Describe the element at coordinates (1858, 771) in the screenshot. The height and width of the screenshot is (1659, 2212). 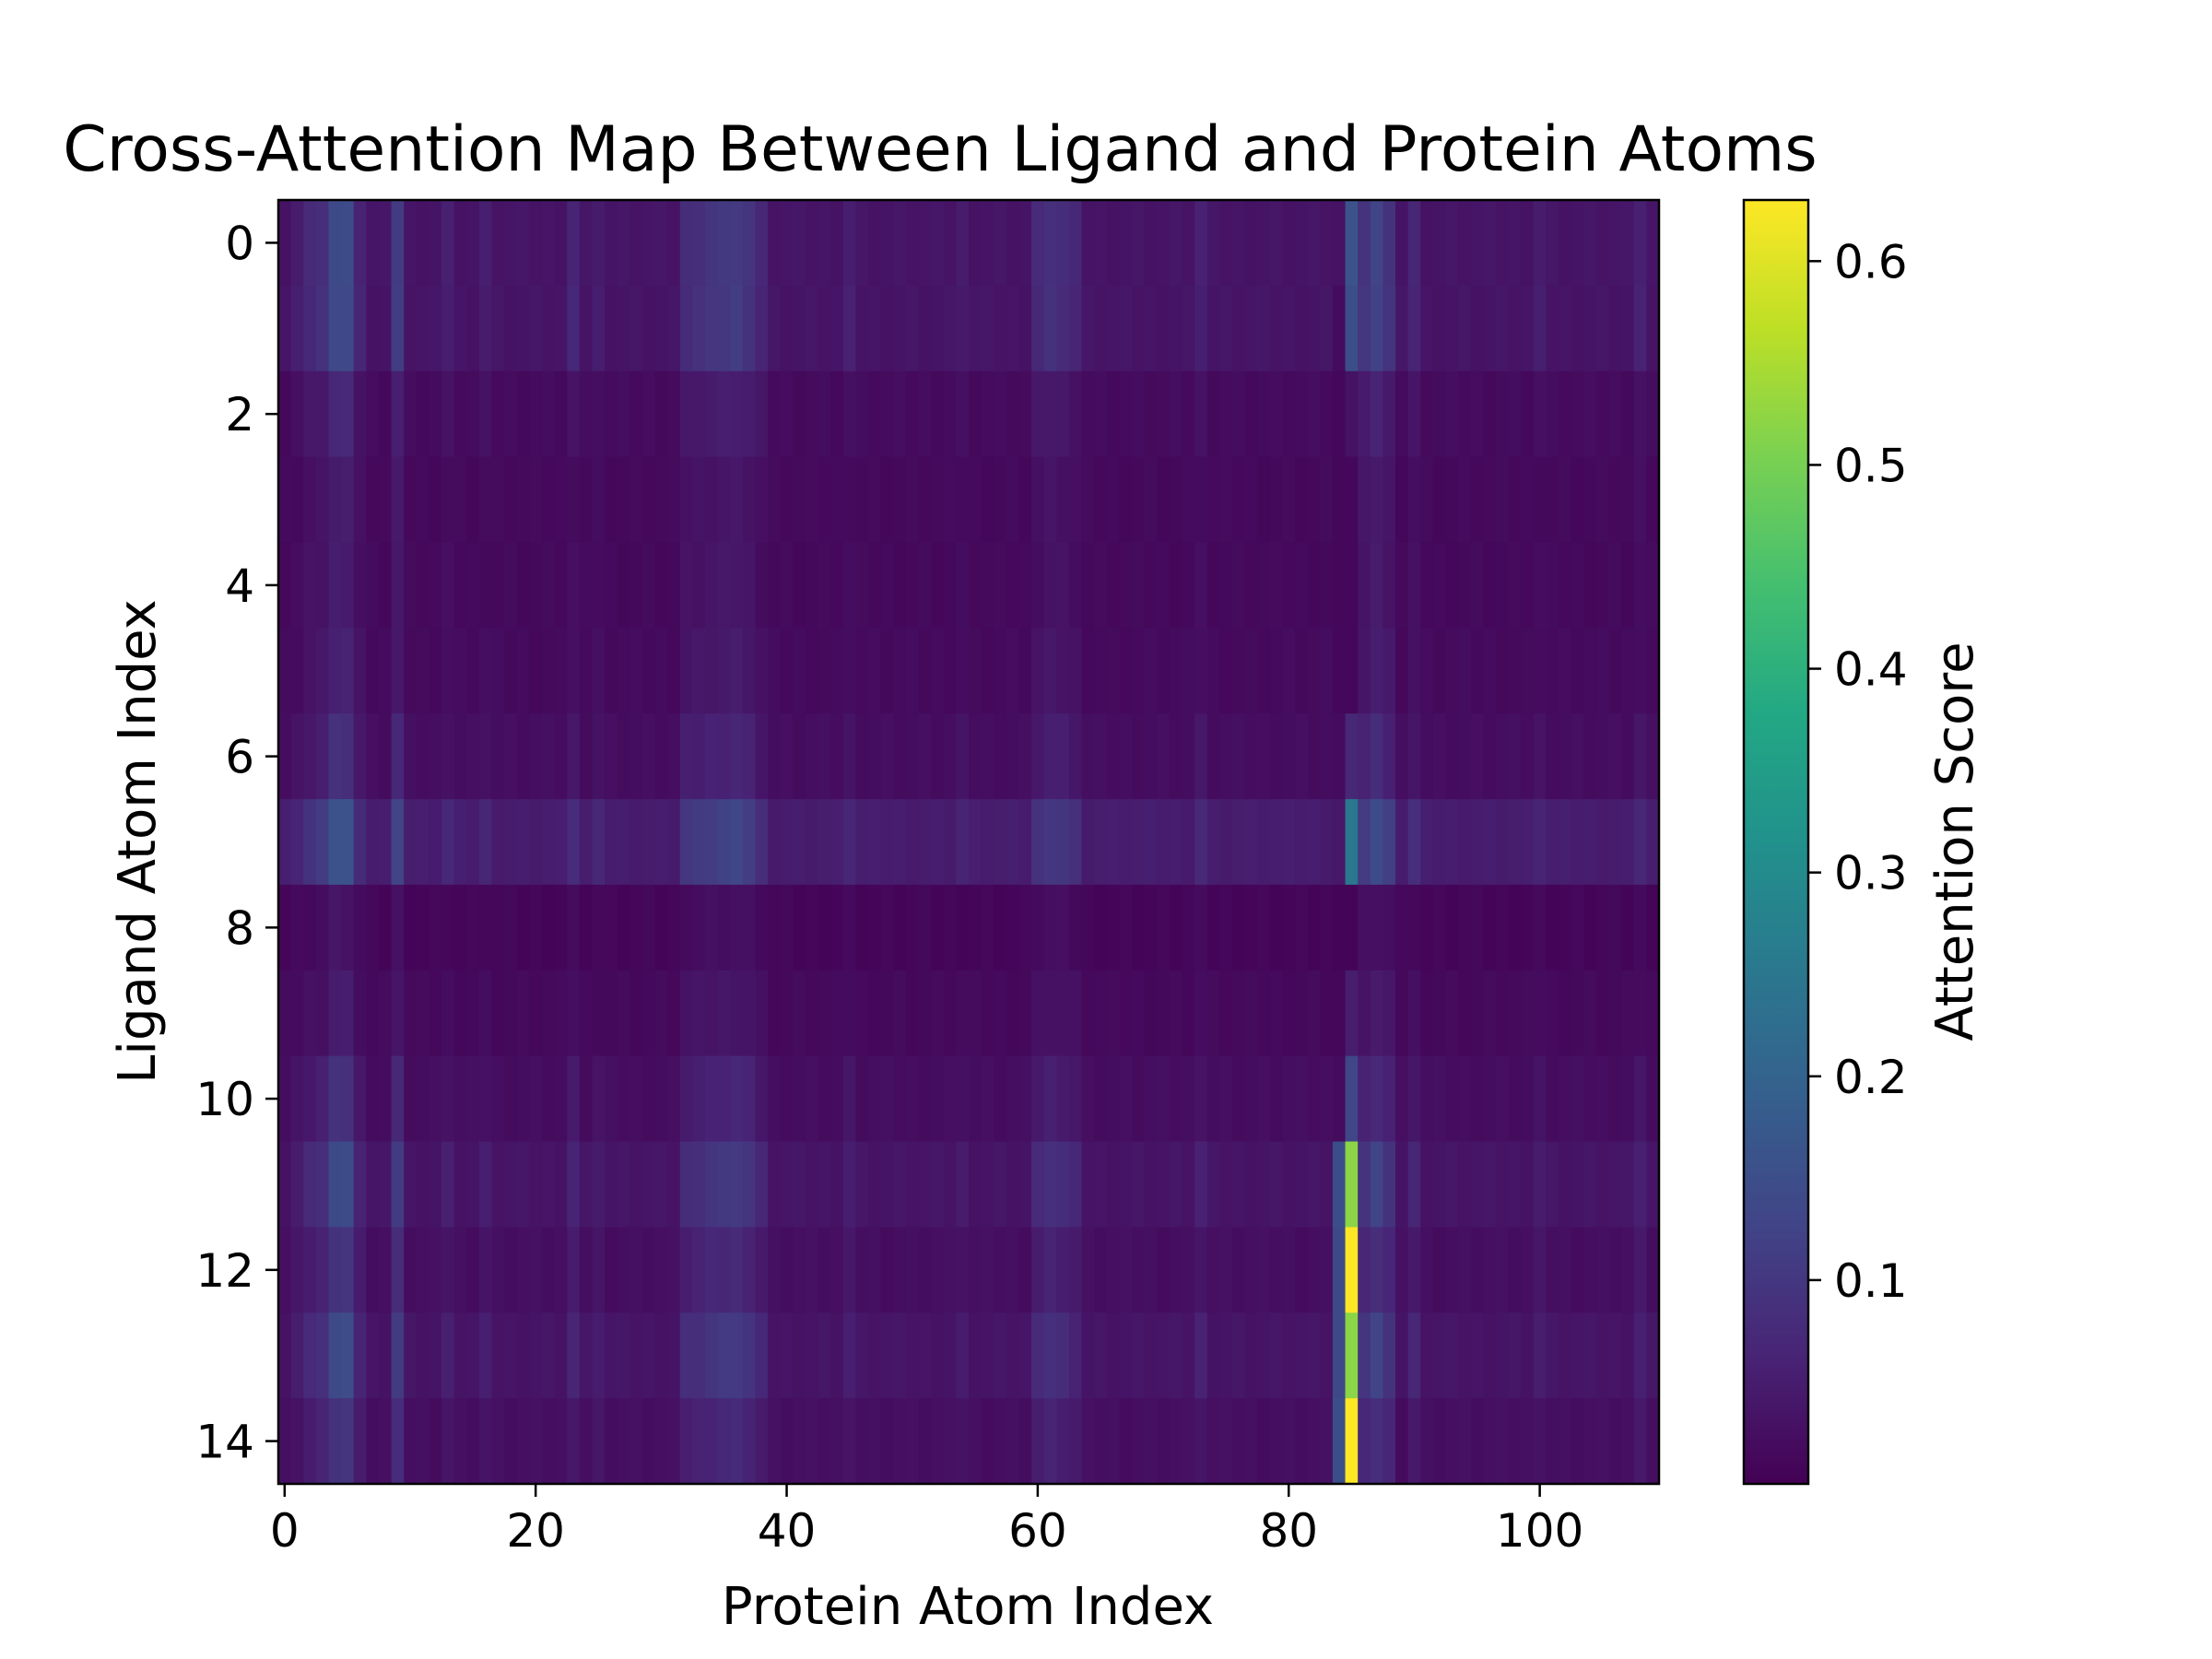
I see `colorbar-ticks: 0.10.20.30.40.50.6` at that location.